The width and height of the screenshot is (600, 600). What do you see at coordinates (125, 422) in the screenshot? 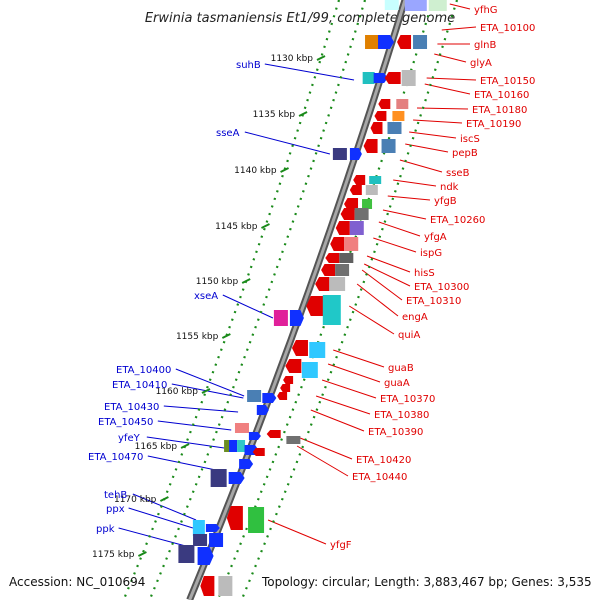
I see `gene-label-eta_10450: ETA_10450` at bounding box center [125, 422].